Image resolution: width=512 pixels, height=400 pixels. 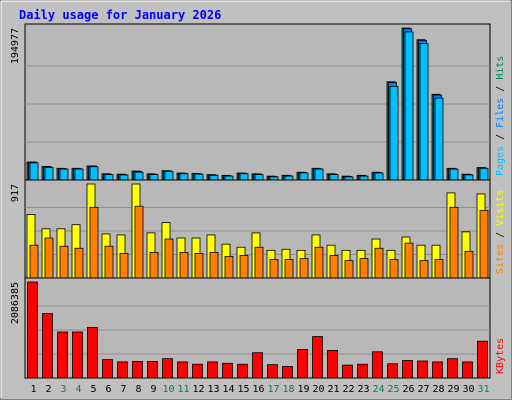 I want to click on panel-3-series-label: KBytes, so click(x=500, y=356).